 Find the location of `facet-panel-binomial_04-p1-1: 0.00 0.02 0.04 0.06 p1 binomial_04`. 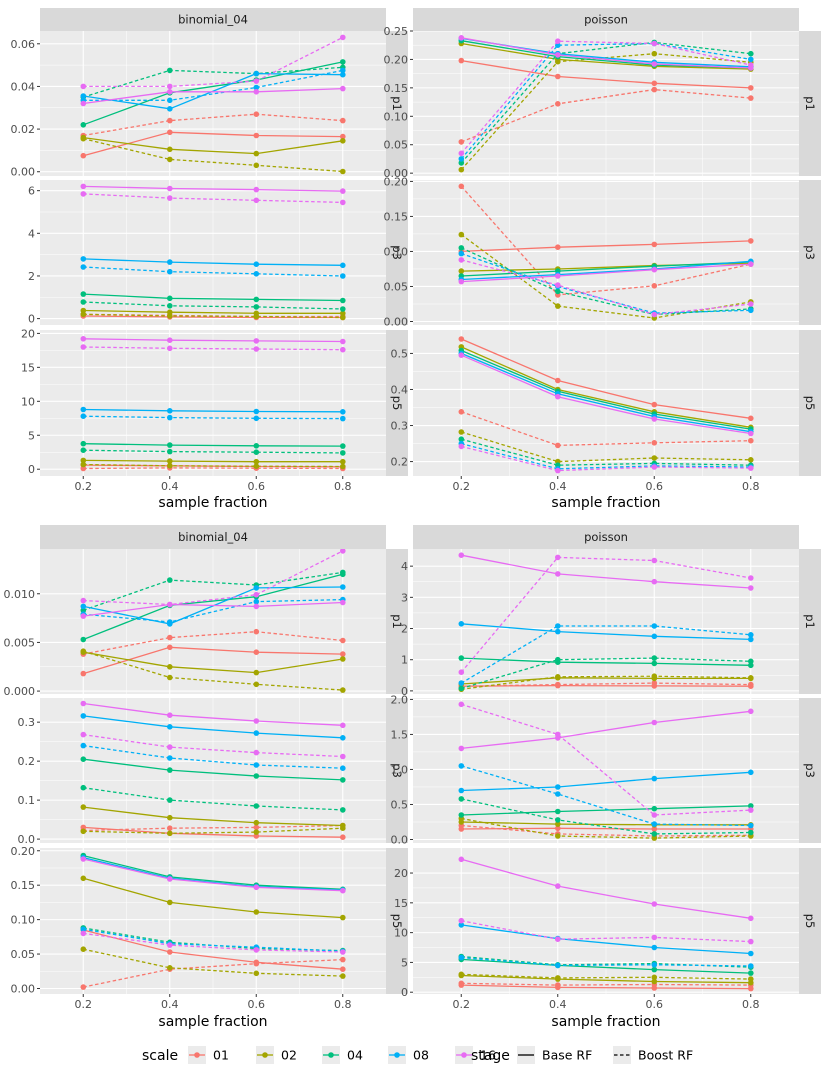

facet-panel-binomial_04-p1-1: 0.00 0.02 0.04 0.06 p1 binomial_04 is located at coordinates (209, 93).